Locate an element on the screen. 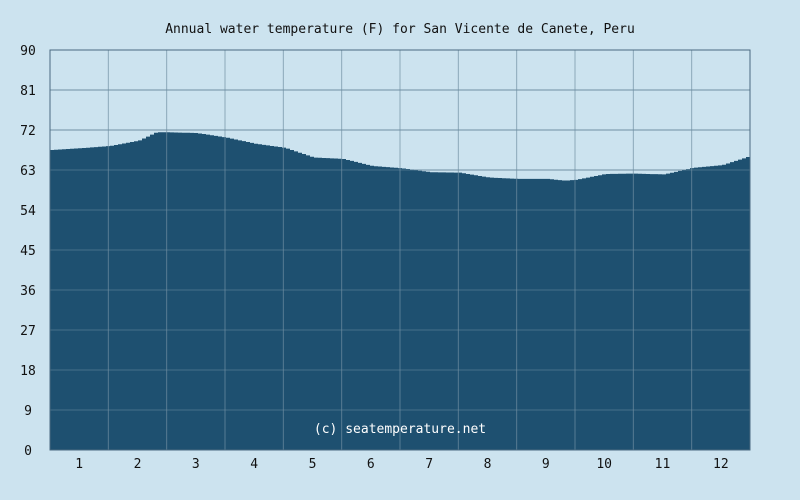 The image size is (800, 500). y-tick-label: 18 is located at coordinates (28, 371).